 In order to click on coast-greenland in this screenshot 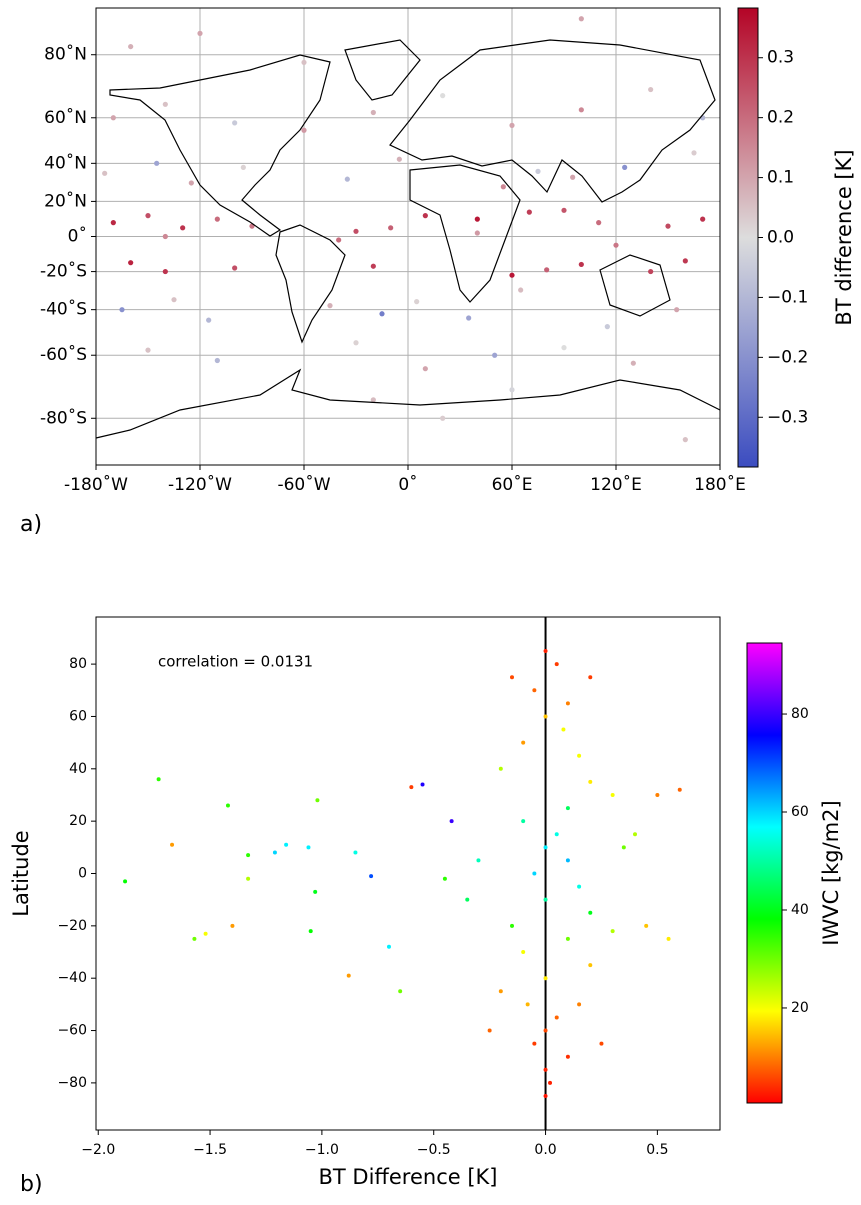, I will do `click(382, 70)`.